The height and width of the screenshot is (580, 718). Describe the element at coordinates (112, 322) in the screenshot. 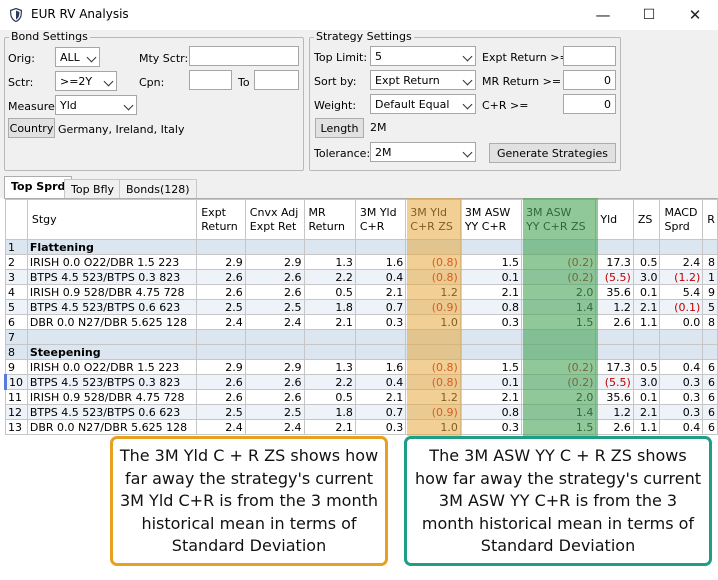

I see `strategy-name-cell: DBR 0.0 N27/DBR 5.625 128` at that location.